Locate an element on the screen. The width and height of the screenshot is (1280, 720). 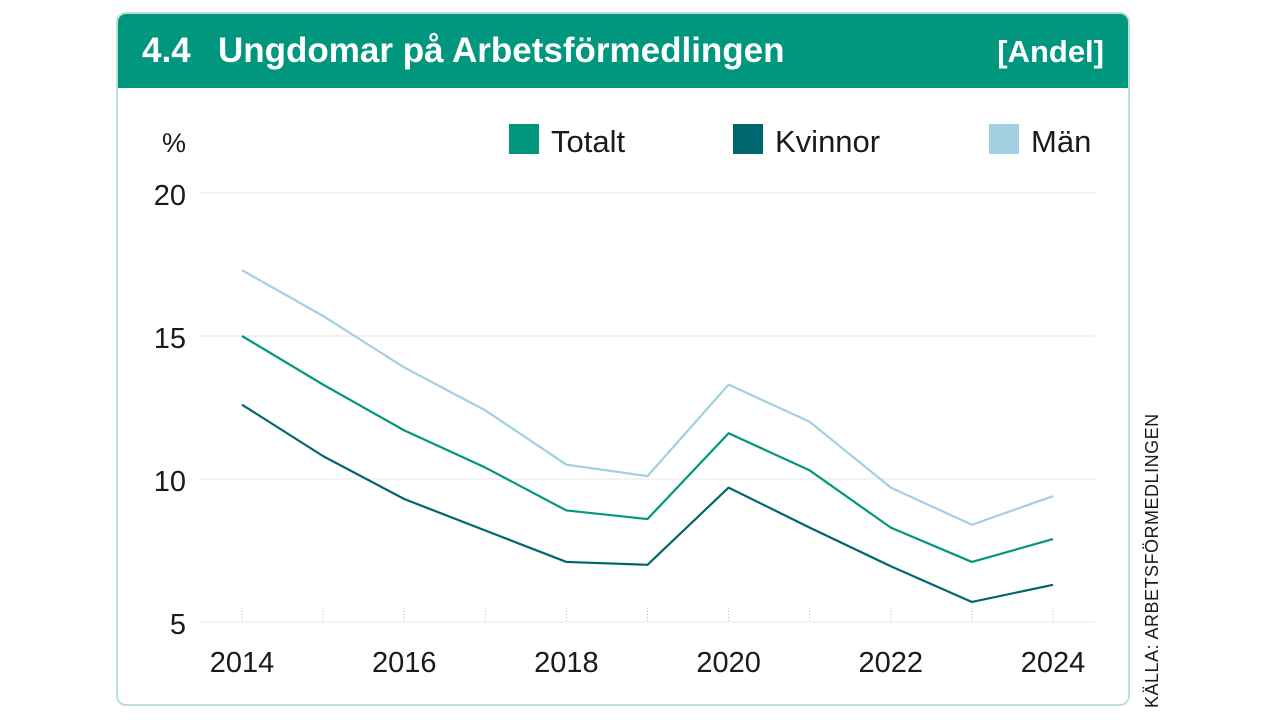
legend-label: Totalt is located at coordinates (588, 141).